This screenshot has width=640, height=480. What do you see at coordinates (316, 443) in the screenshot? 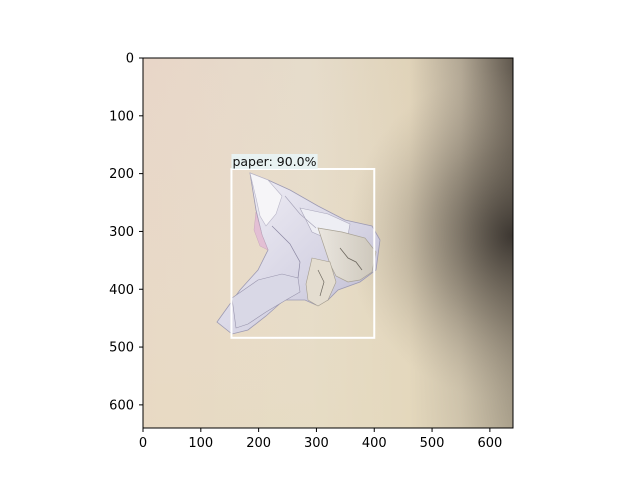
I see `x-tick-label: 300` at bounding box center [316, 443].